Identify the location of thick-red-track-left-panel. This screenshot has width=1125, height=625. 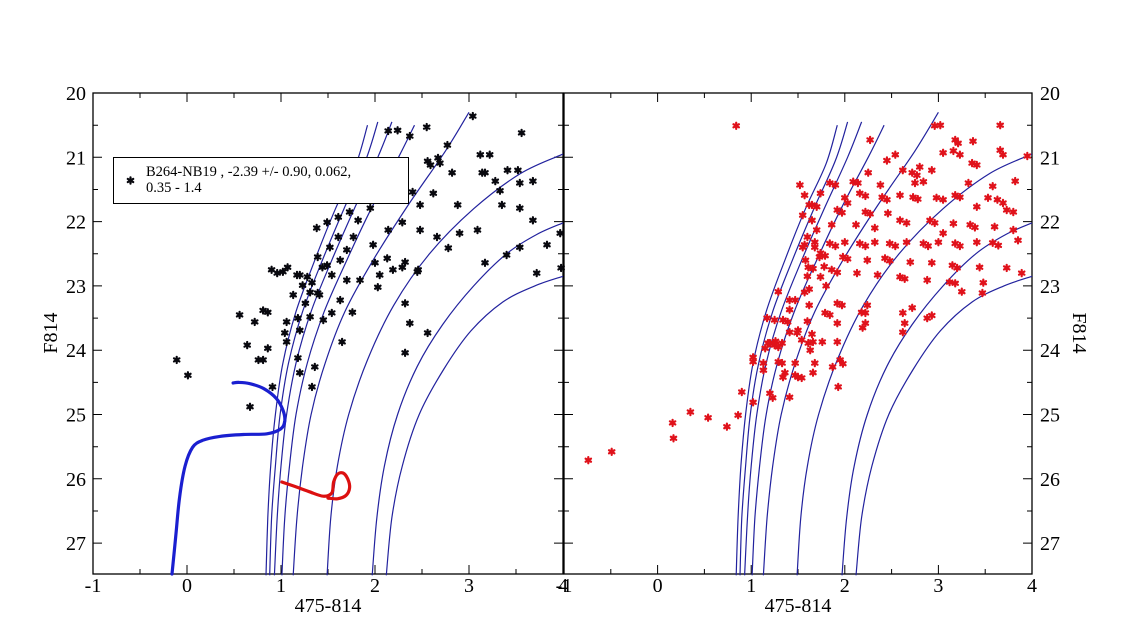
(316, 486).